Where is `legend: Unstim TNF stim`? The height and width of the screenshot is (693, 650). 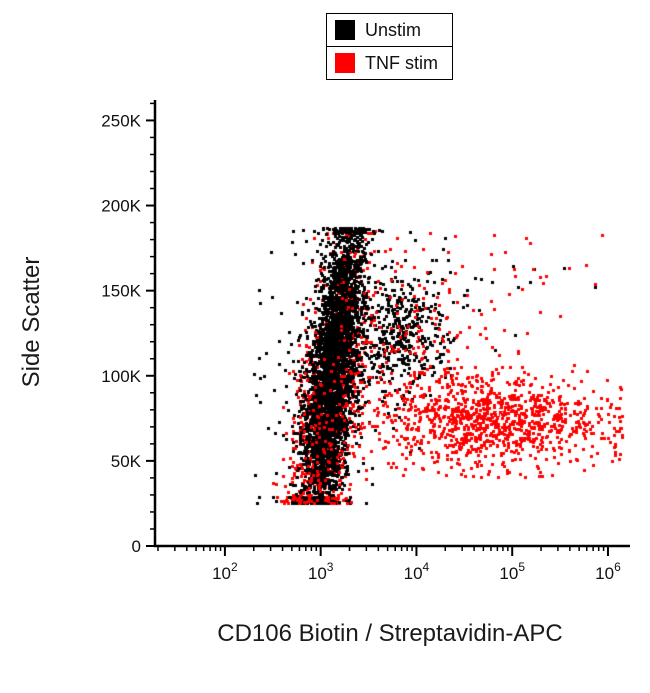 legend: Unstim TNF stim is located at coordinates (389, 46).